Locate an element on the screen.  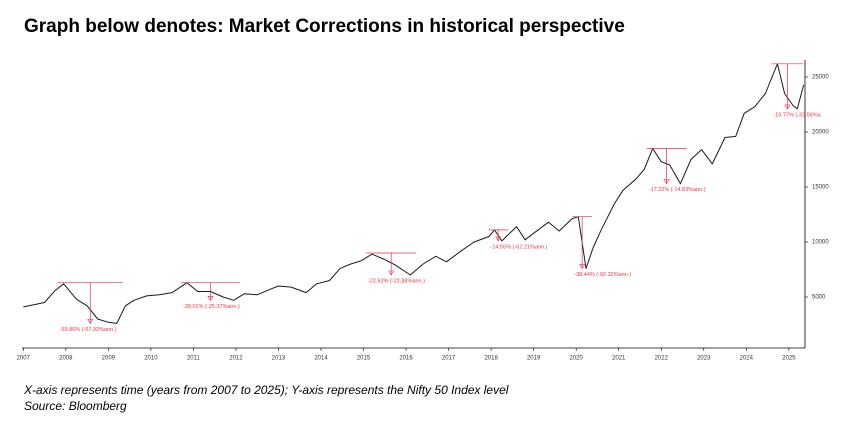
x-tick-label: 2022 is located at coordinates (662, 359).